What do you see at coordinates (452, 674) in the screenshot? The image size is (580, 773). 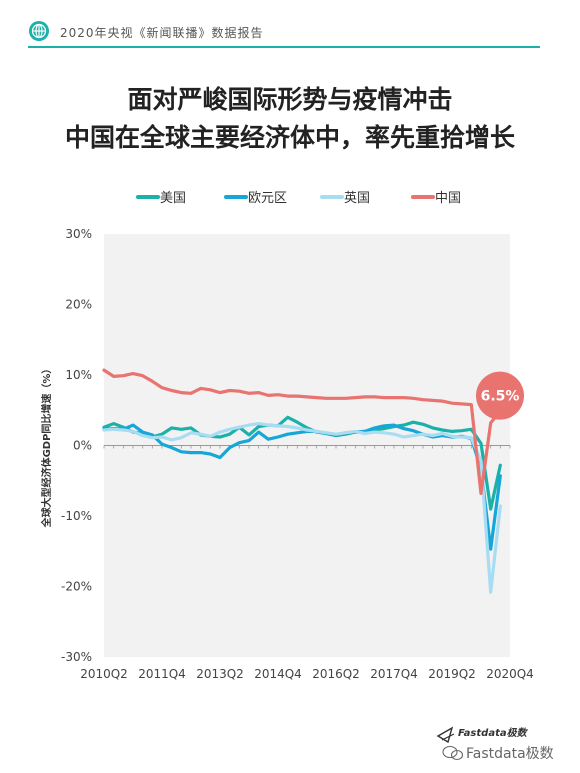 I see `x-tick-label: 2019Q2` at bounding box center [452, 674].